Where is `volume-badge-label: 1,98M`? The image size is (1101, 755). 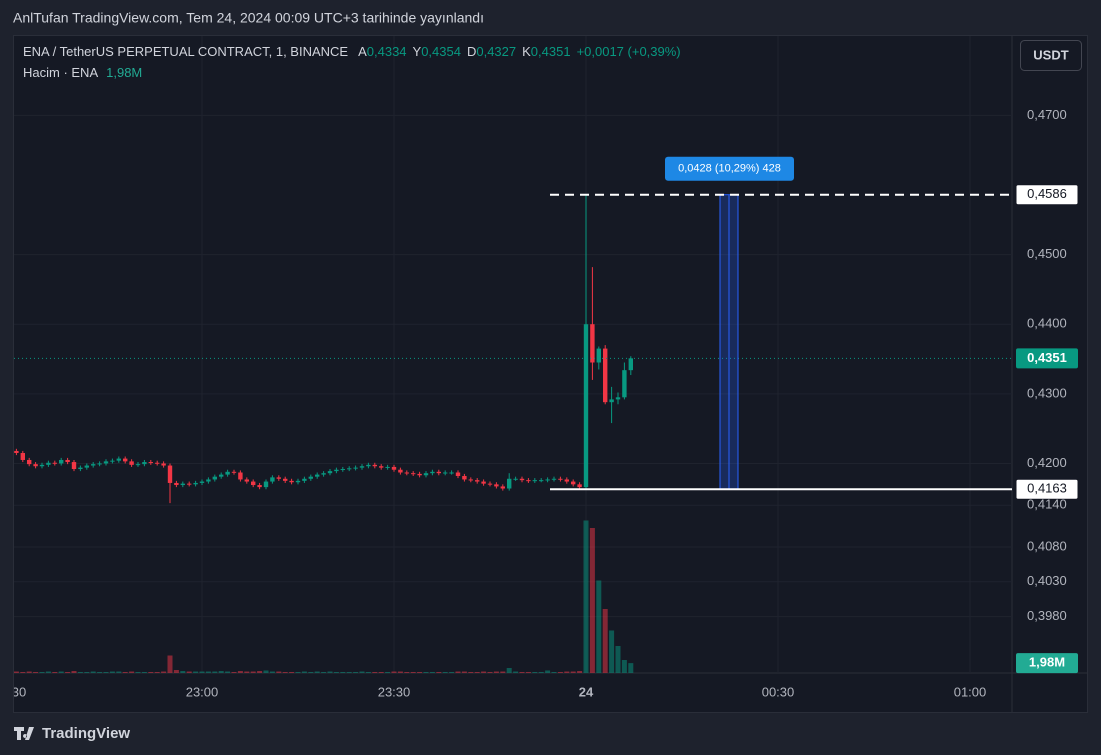
volume-badge-label: 1,98M is located at coordinates (1047, 662).